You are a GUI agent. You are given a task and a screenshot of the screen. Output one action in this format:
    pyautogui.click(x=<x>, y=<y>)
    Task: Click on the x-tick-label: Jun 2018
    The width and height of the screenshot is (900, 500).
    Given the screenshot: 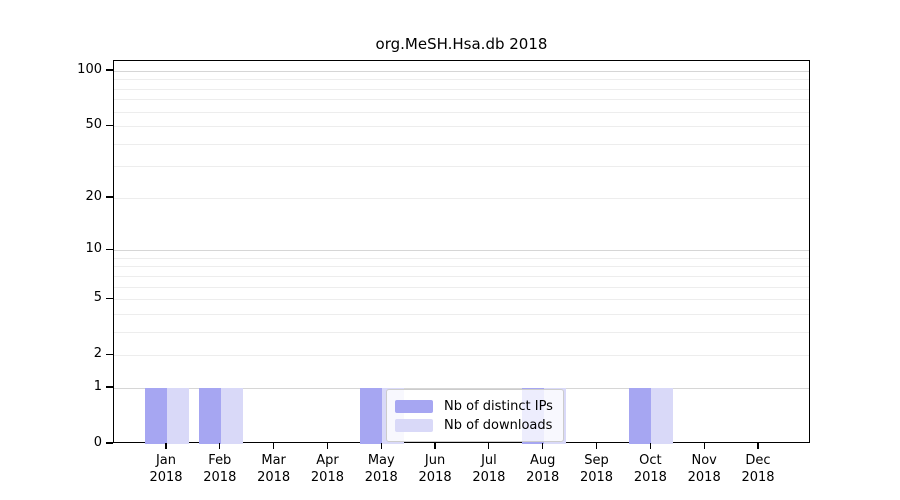 What is the action you would take?
    pyautogui.click(x=435, y=469)
    